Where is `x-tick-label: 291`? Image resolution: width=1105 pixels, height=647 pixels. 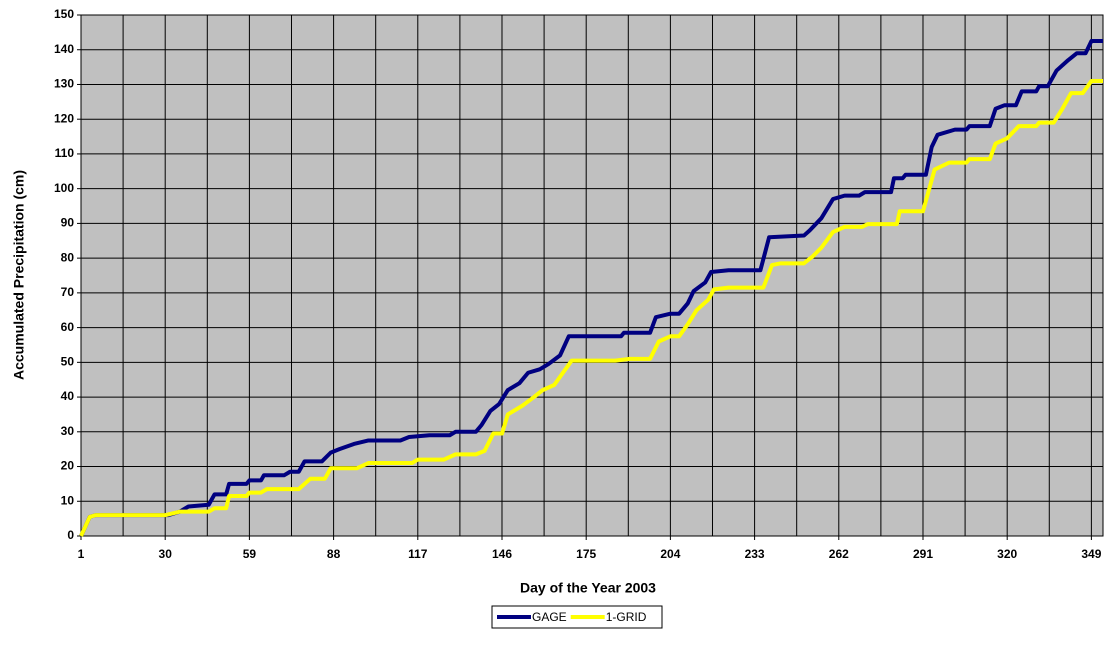 x-tick-label: 291 is located at coordinates (923, 554).